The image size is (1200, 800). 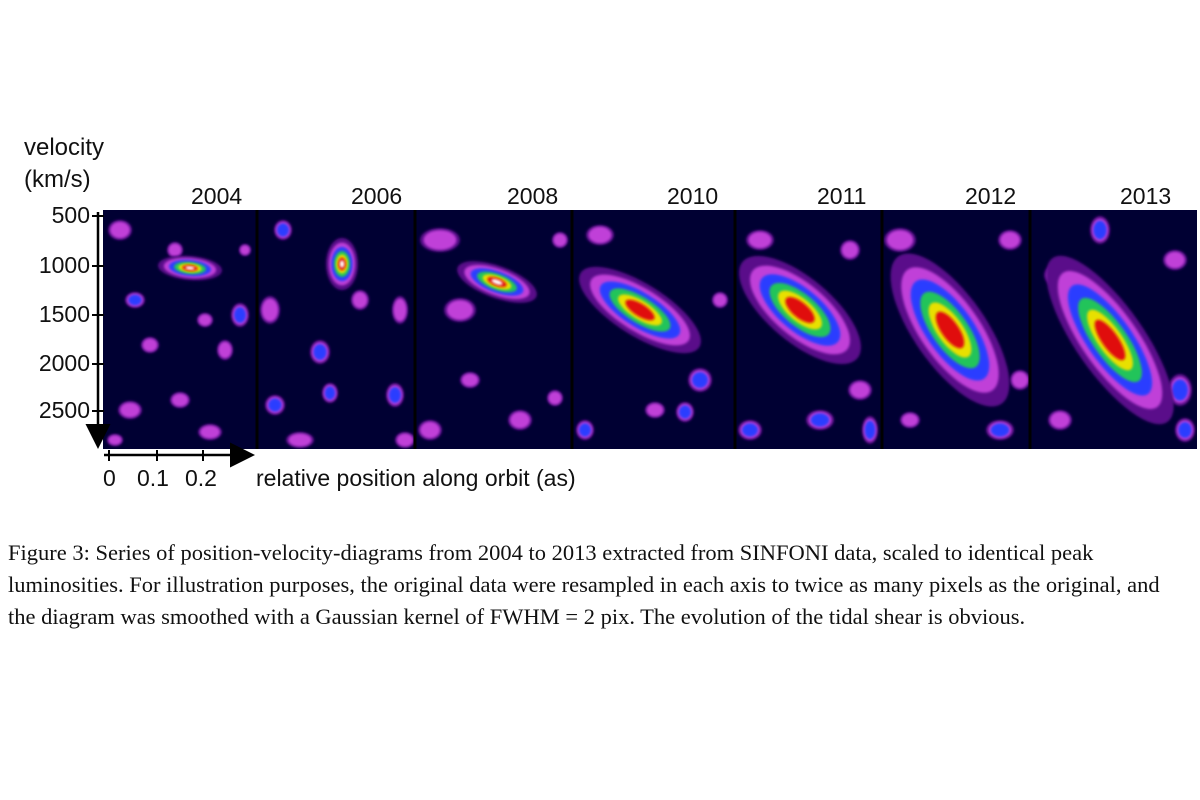 I want to click on y-tick-marks, so click(x=98, y=313).